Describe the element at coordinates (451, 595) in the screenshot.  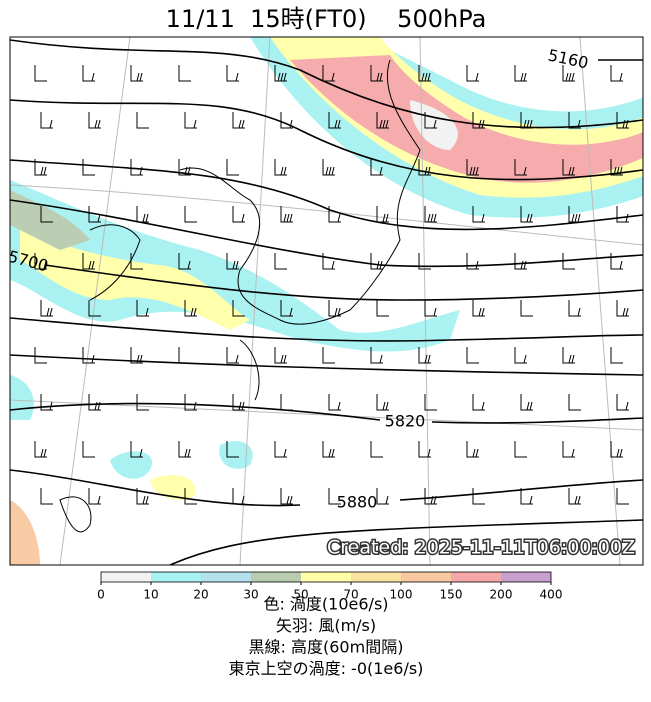
I see `colorbar-tick-label: 150` at that location.